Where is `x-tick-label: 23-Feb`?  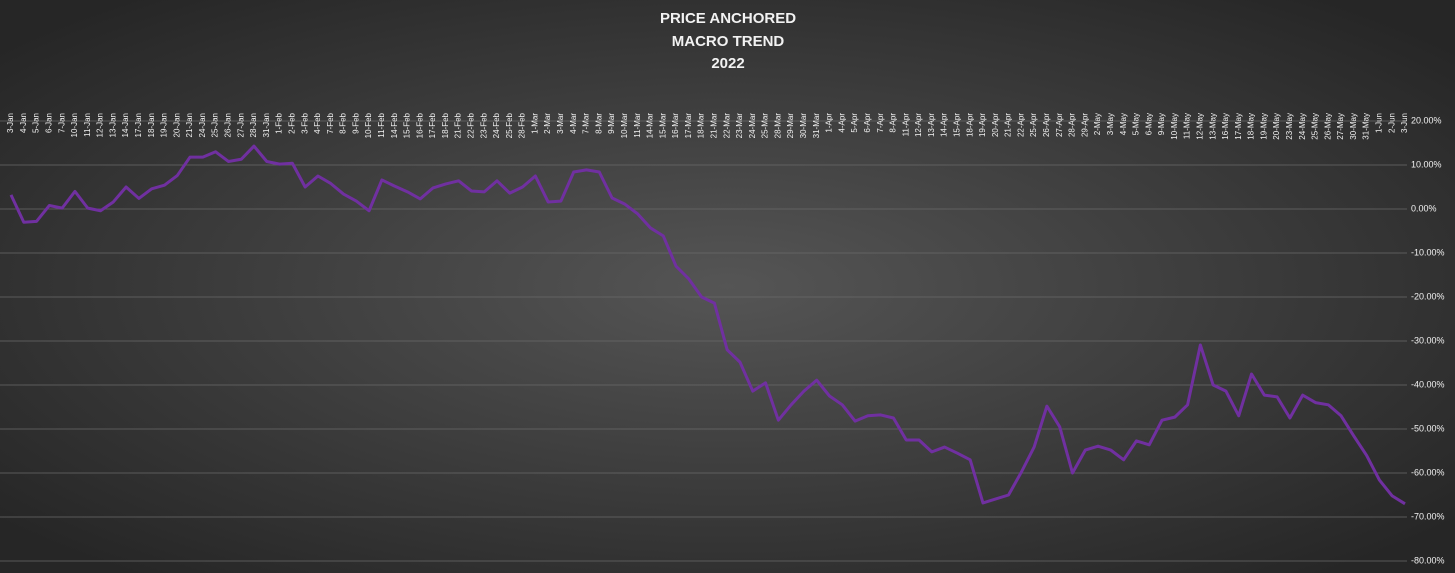 x-tick-label: 23-Feb is located at coordinates (483, 125).